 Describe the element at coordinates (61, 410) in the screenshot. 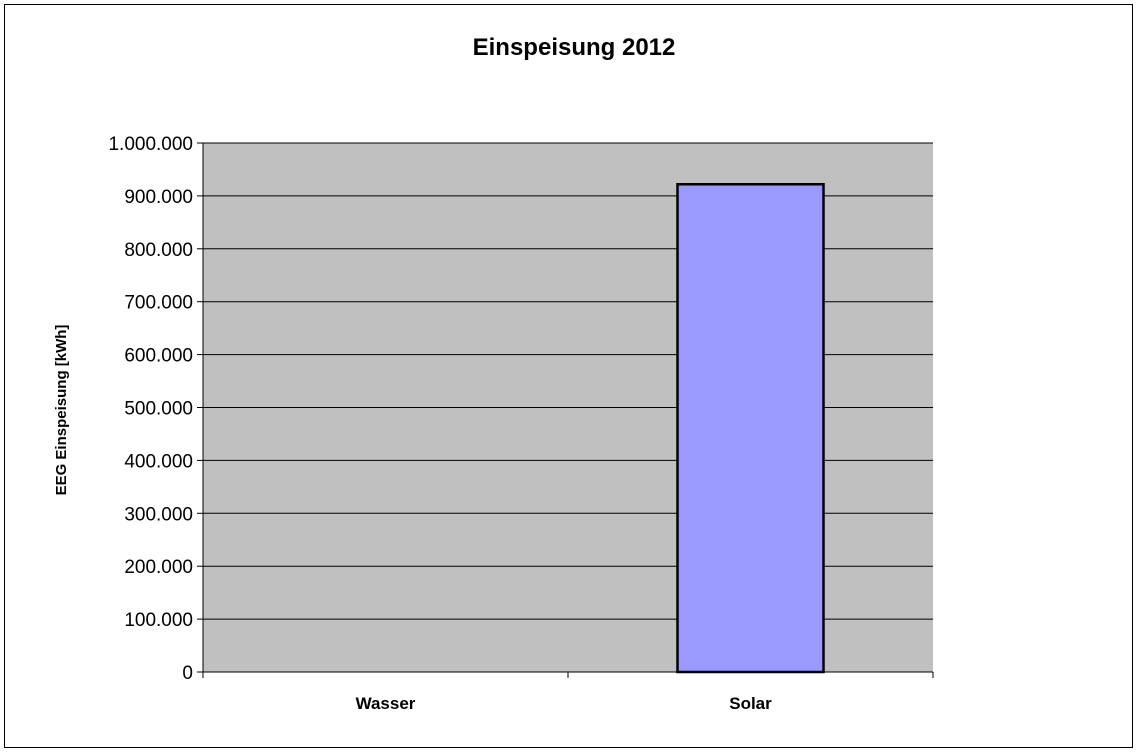

I see `y-axis-title: EEG Einspeisung [kWh]` at that location.